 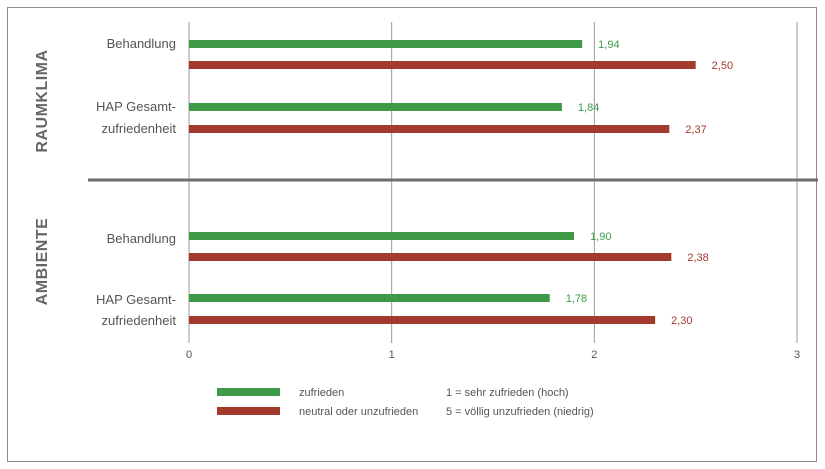 What do you see at coordinates (576, 299) in the screenshot?
I see `value-label: 1,78` at bounding box center [576, 299].